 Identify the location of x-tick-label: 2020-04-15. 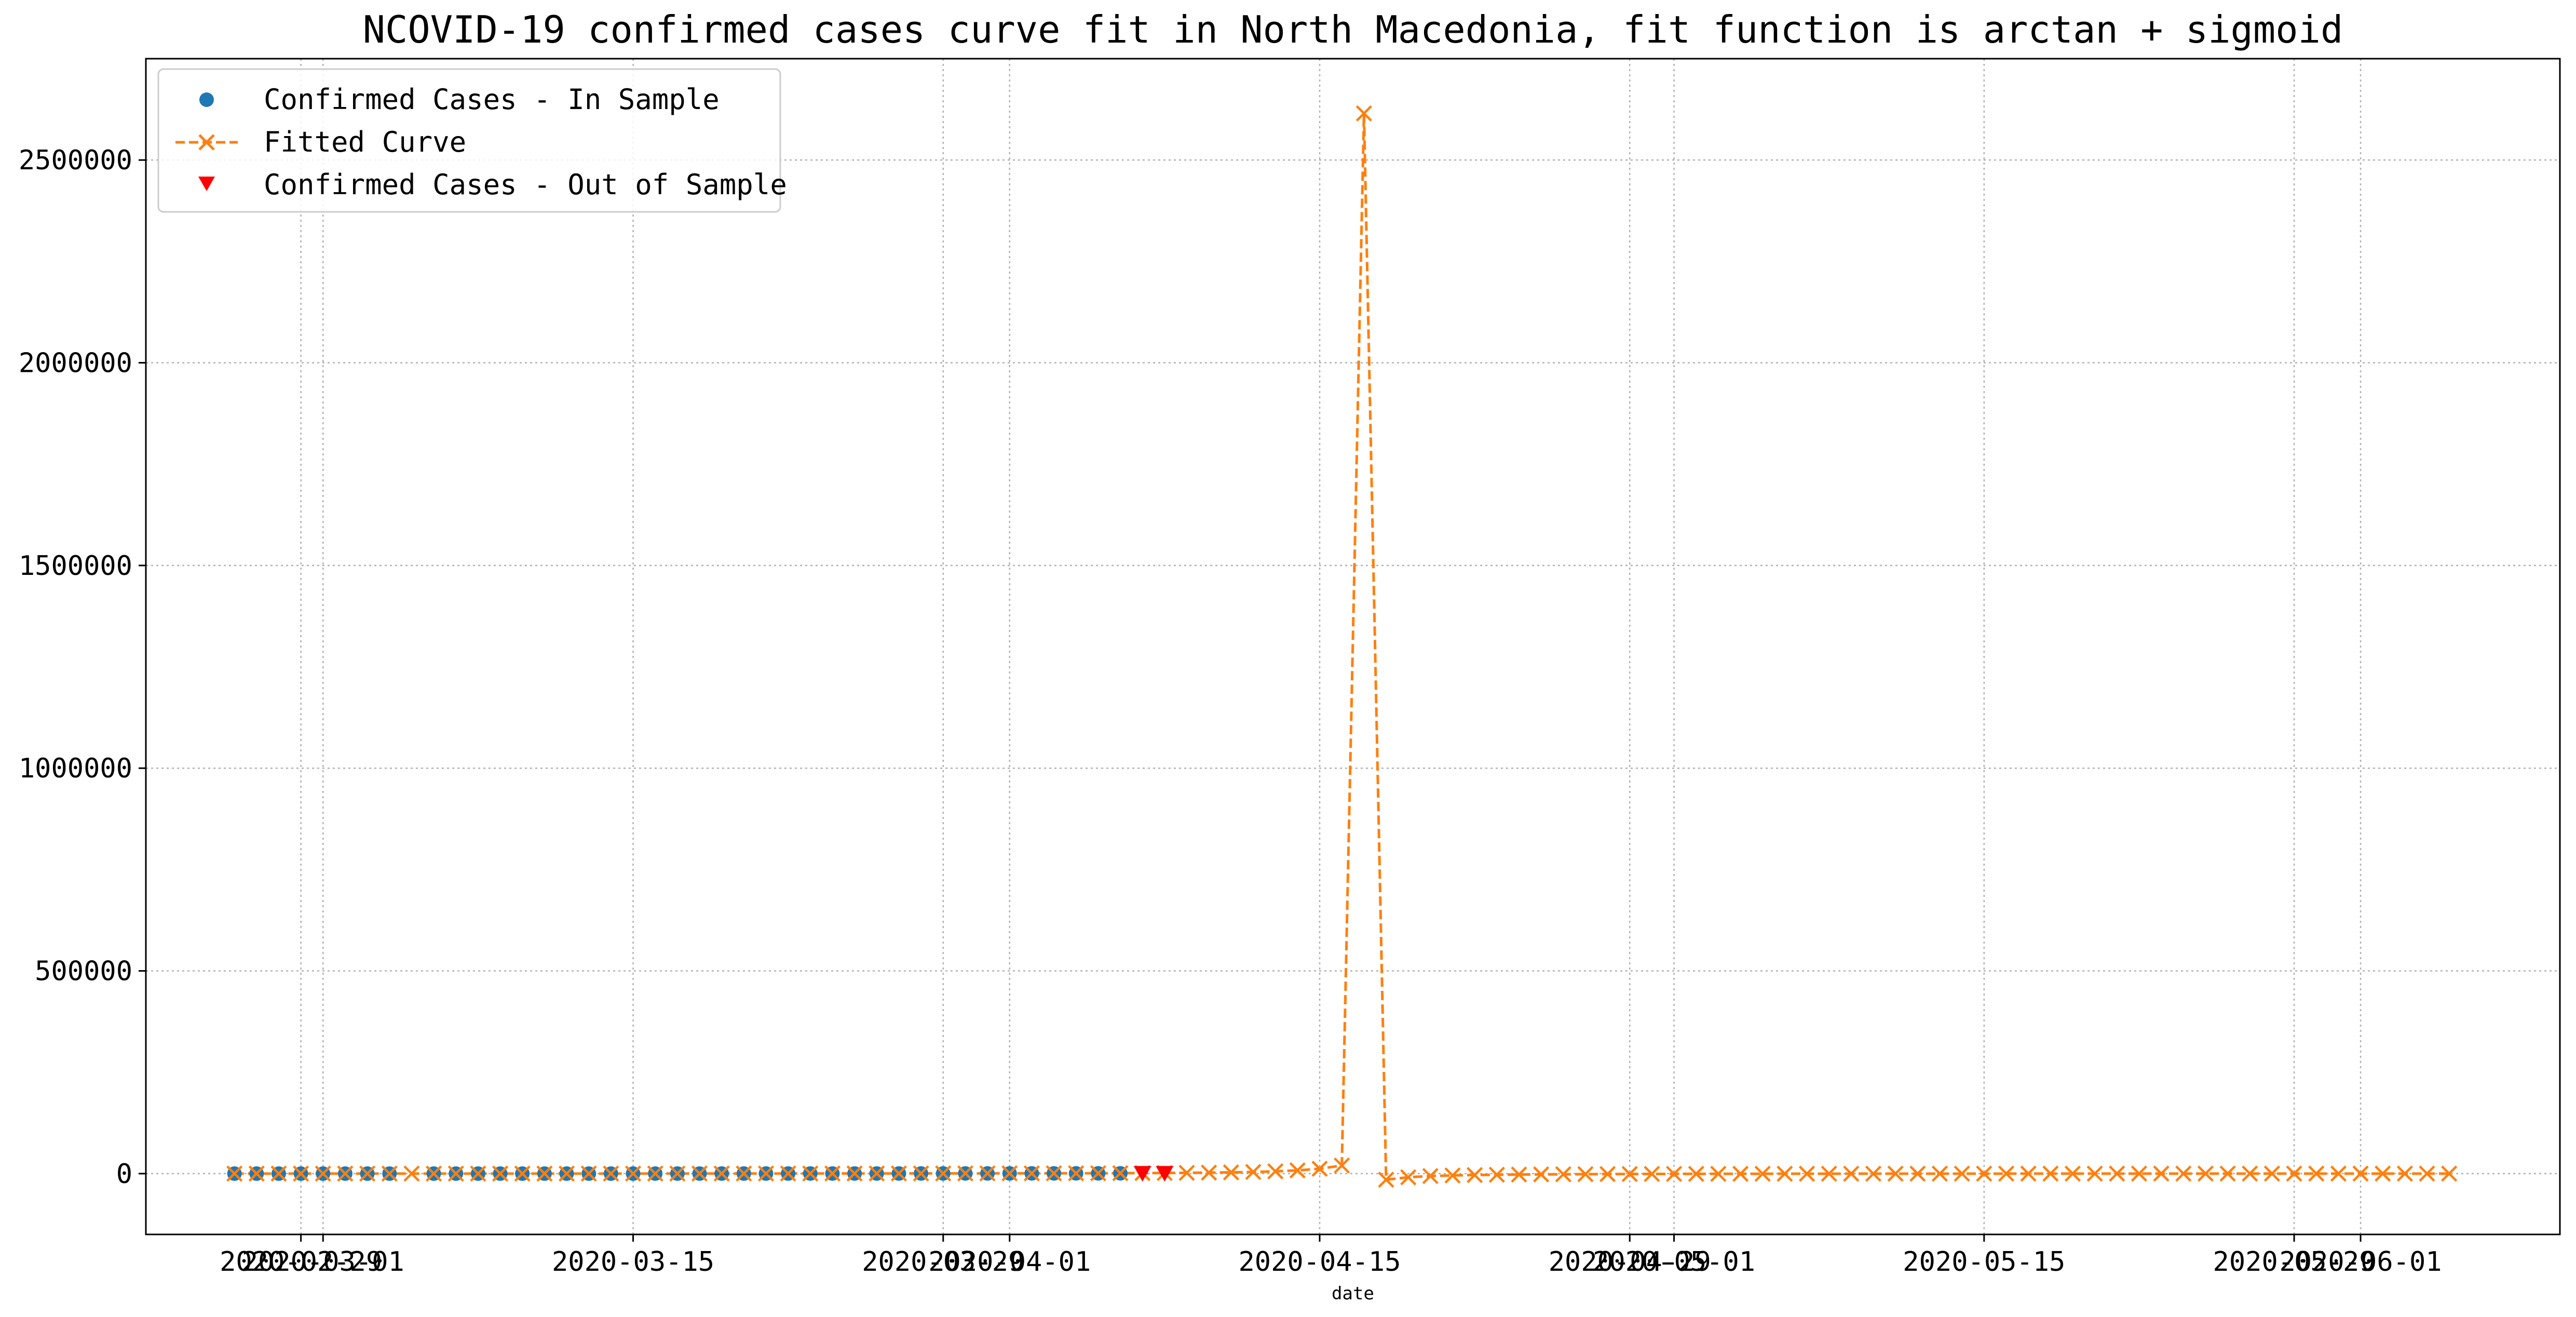
(1319, 1262).